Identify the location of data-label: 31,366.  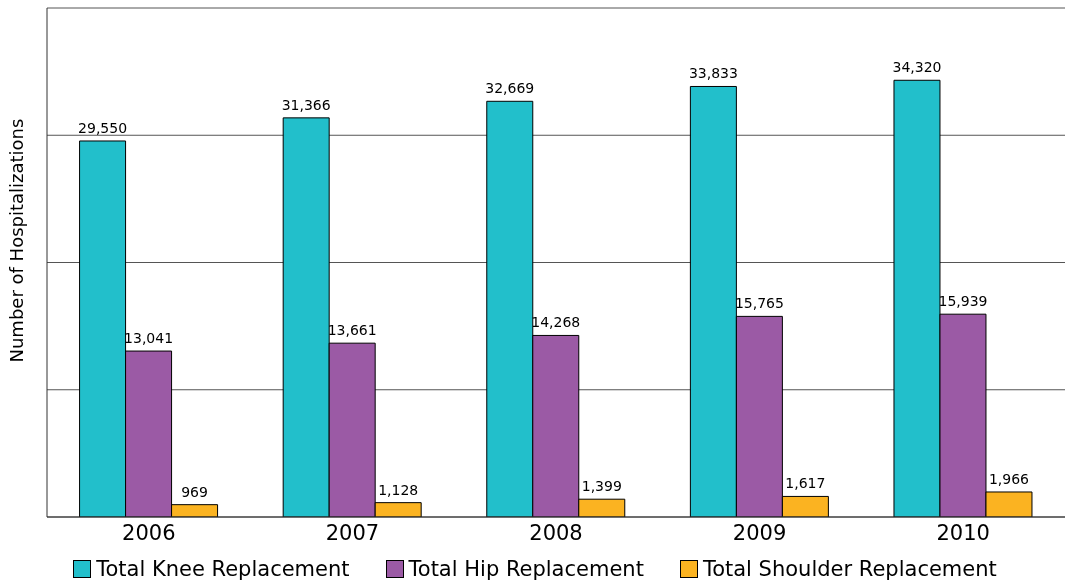
(306, 104).